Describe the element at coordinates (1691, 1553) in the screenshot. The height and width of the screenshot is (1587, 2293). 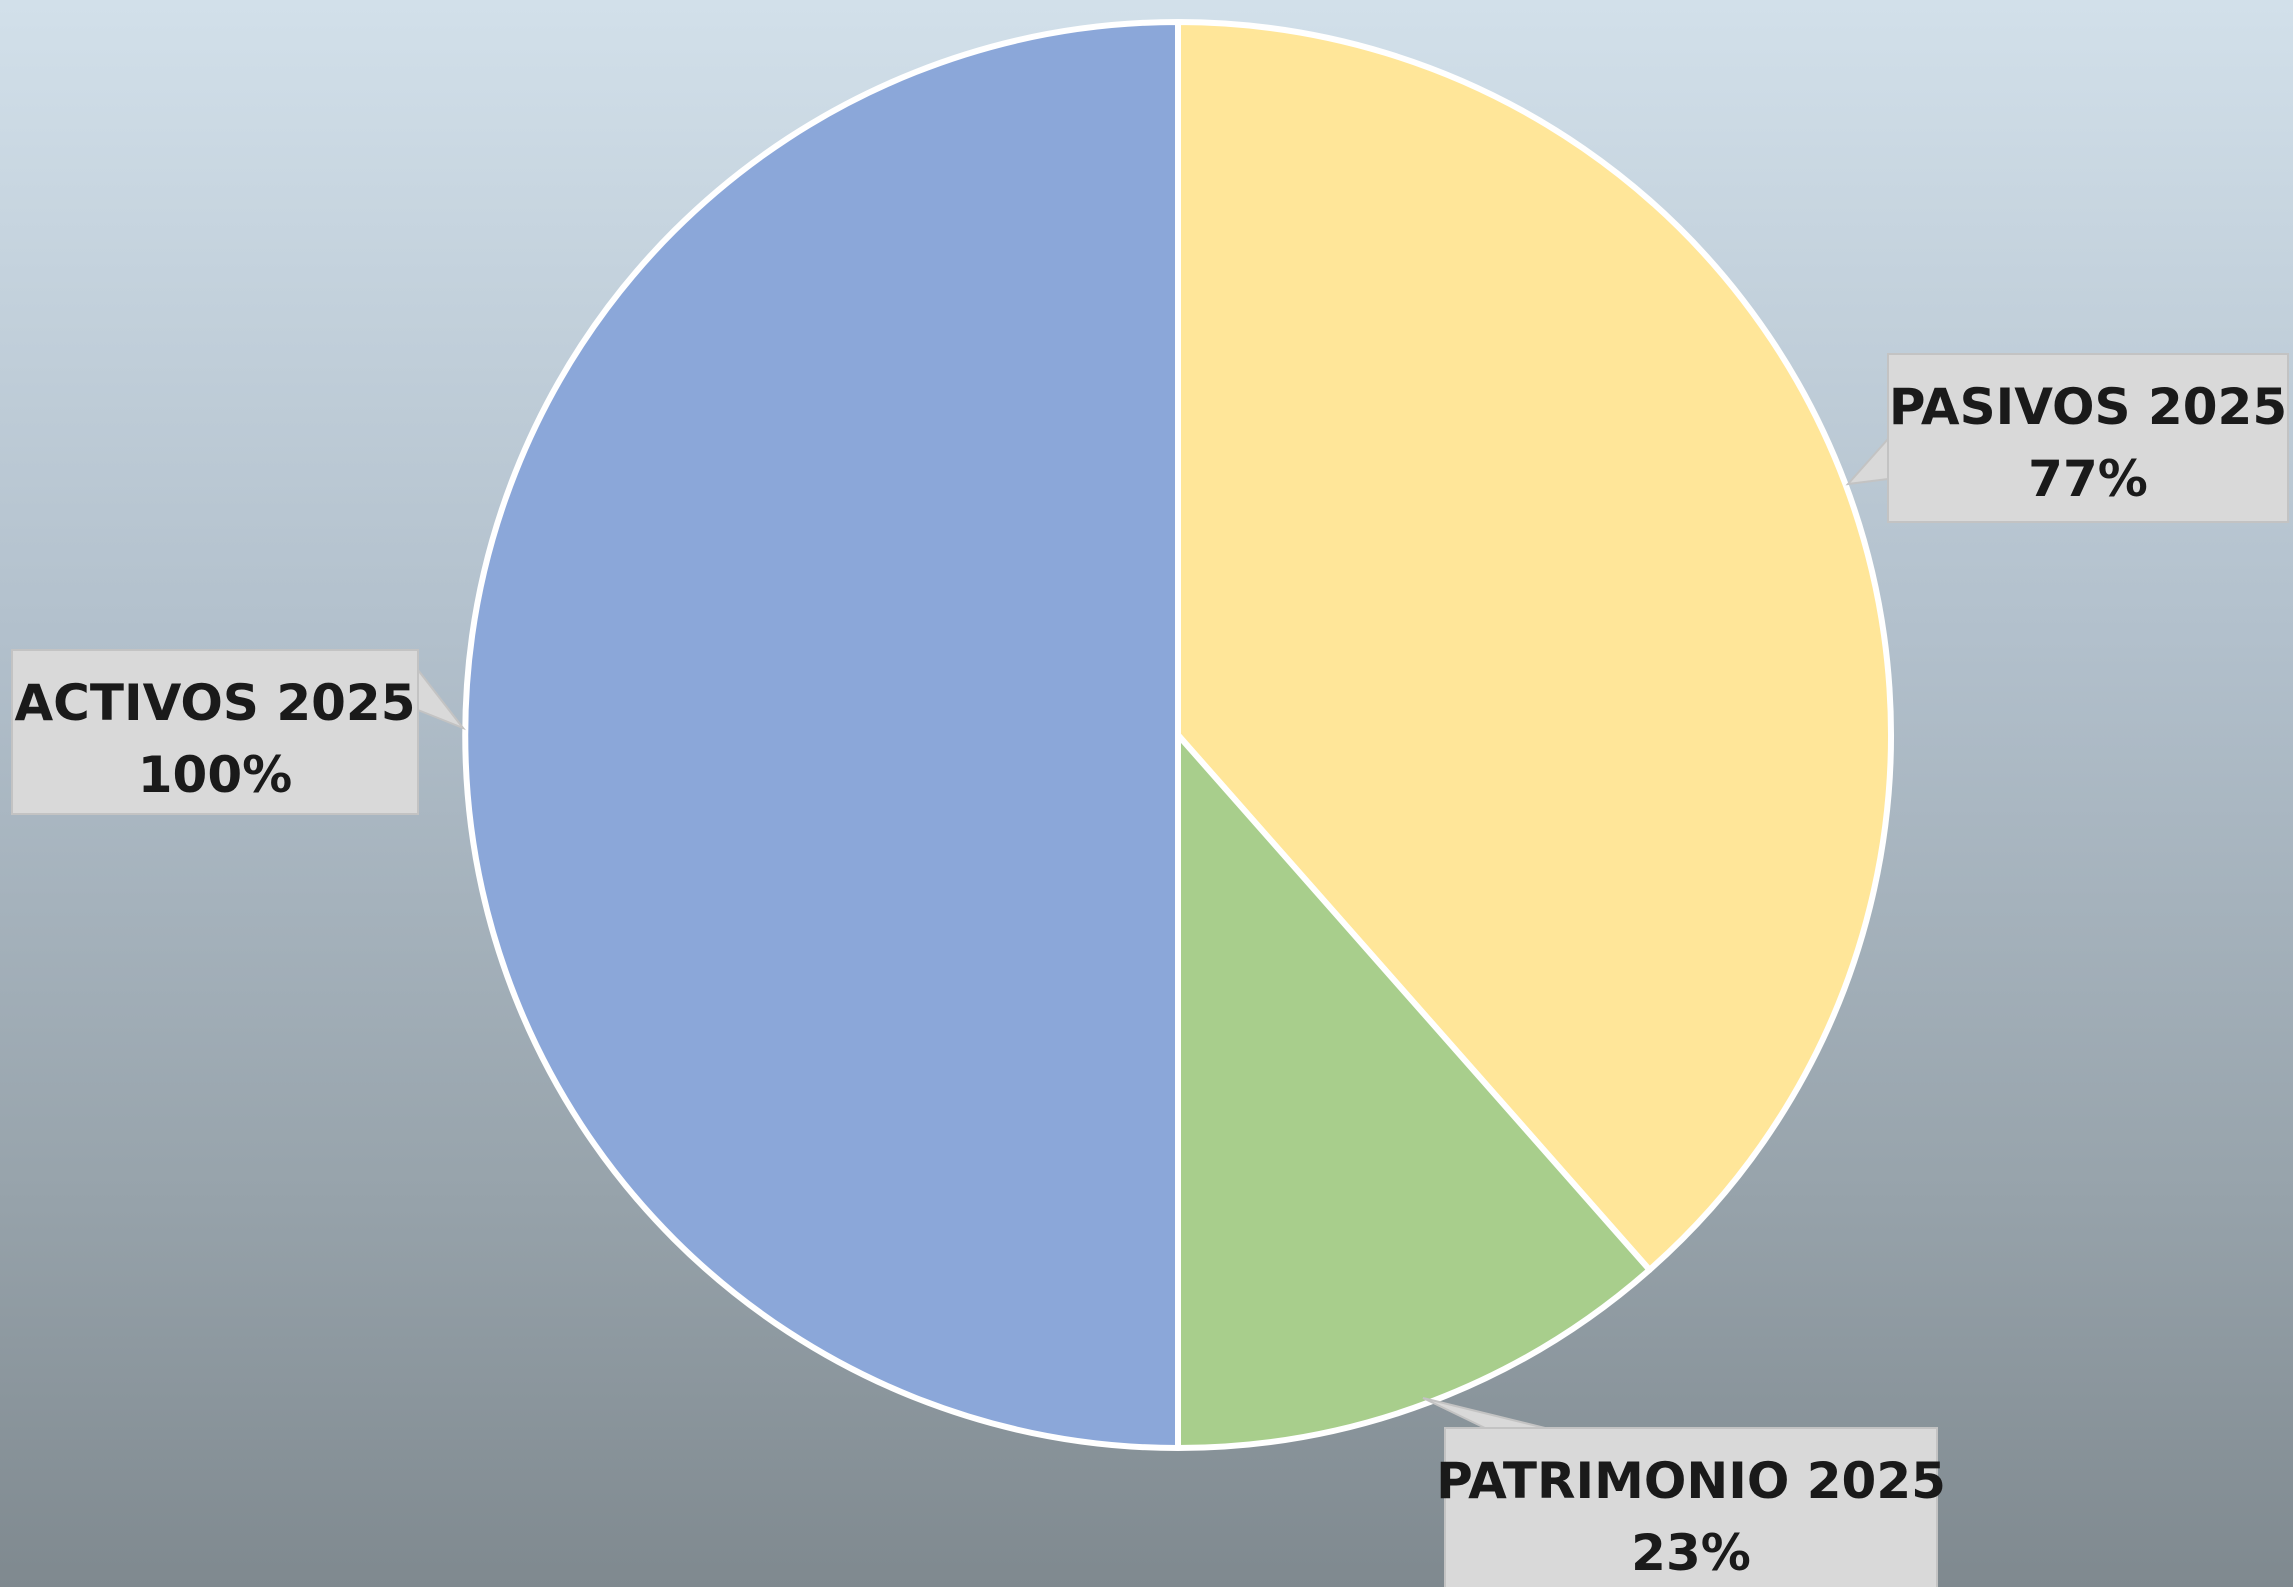
I see `data-label-percent: 23%` at that location.